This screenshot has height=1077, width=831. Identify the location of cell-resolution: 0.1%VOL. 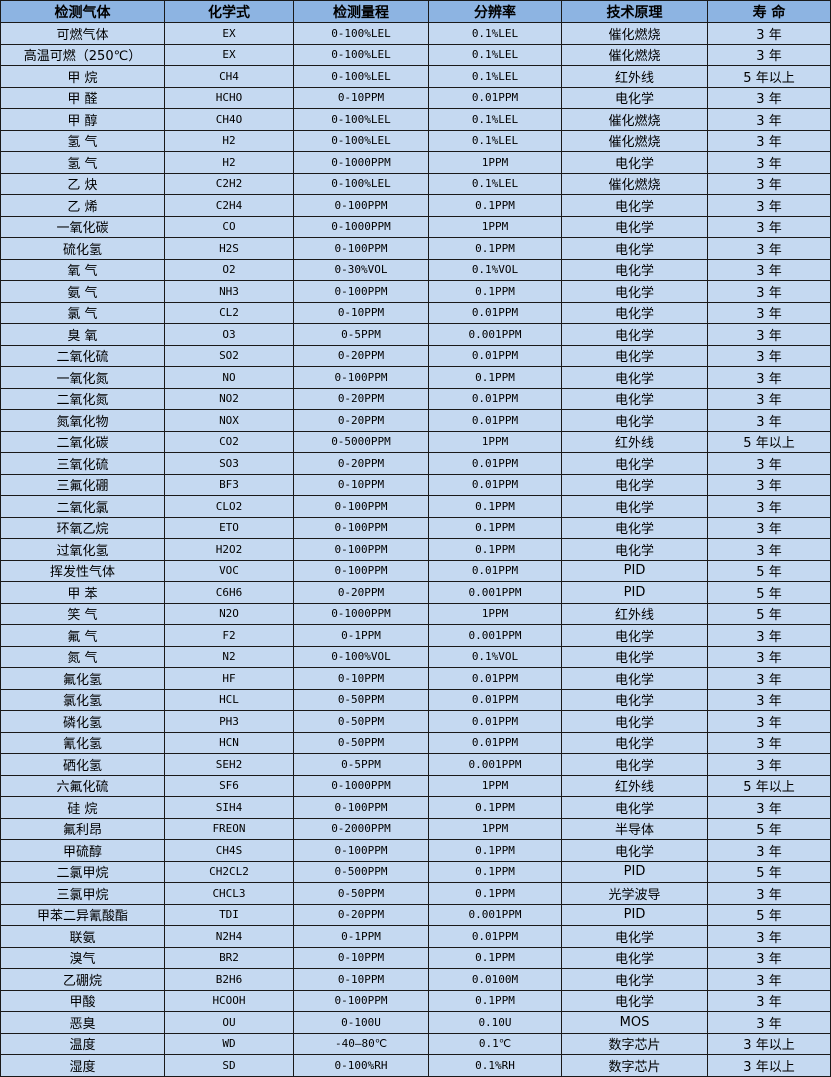
(495, 269).